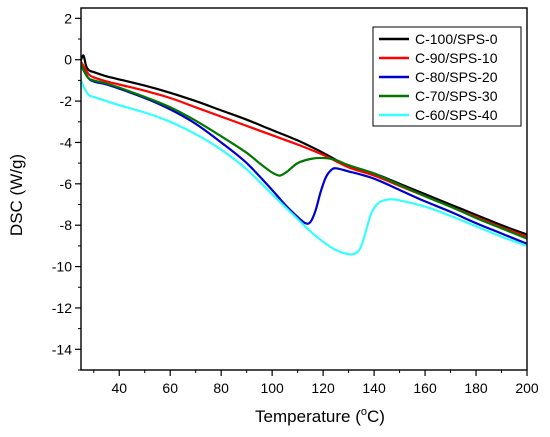 The width and height of the screenshot is (550, 437). Describe the element at coordinates (376, 416) in the screenshot. I see `x-axis-title-unit: C)` at that location.